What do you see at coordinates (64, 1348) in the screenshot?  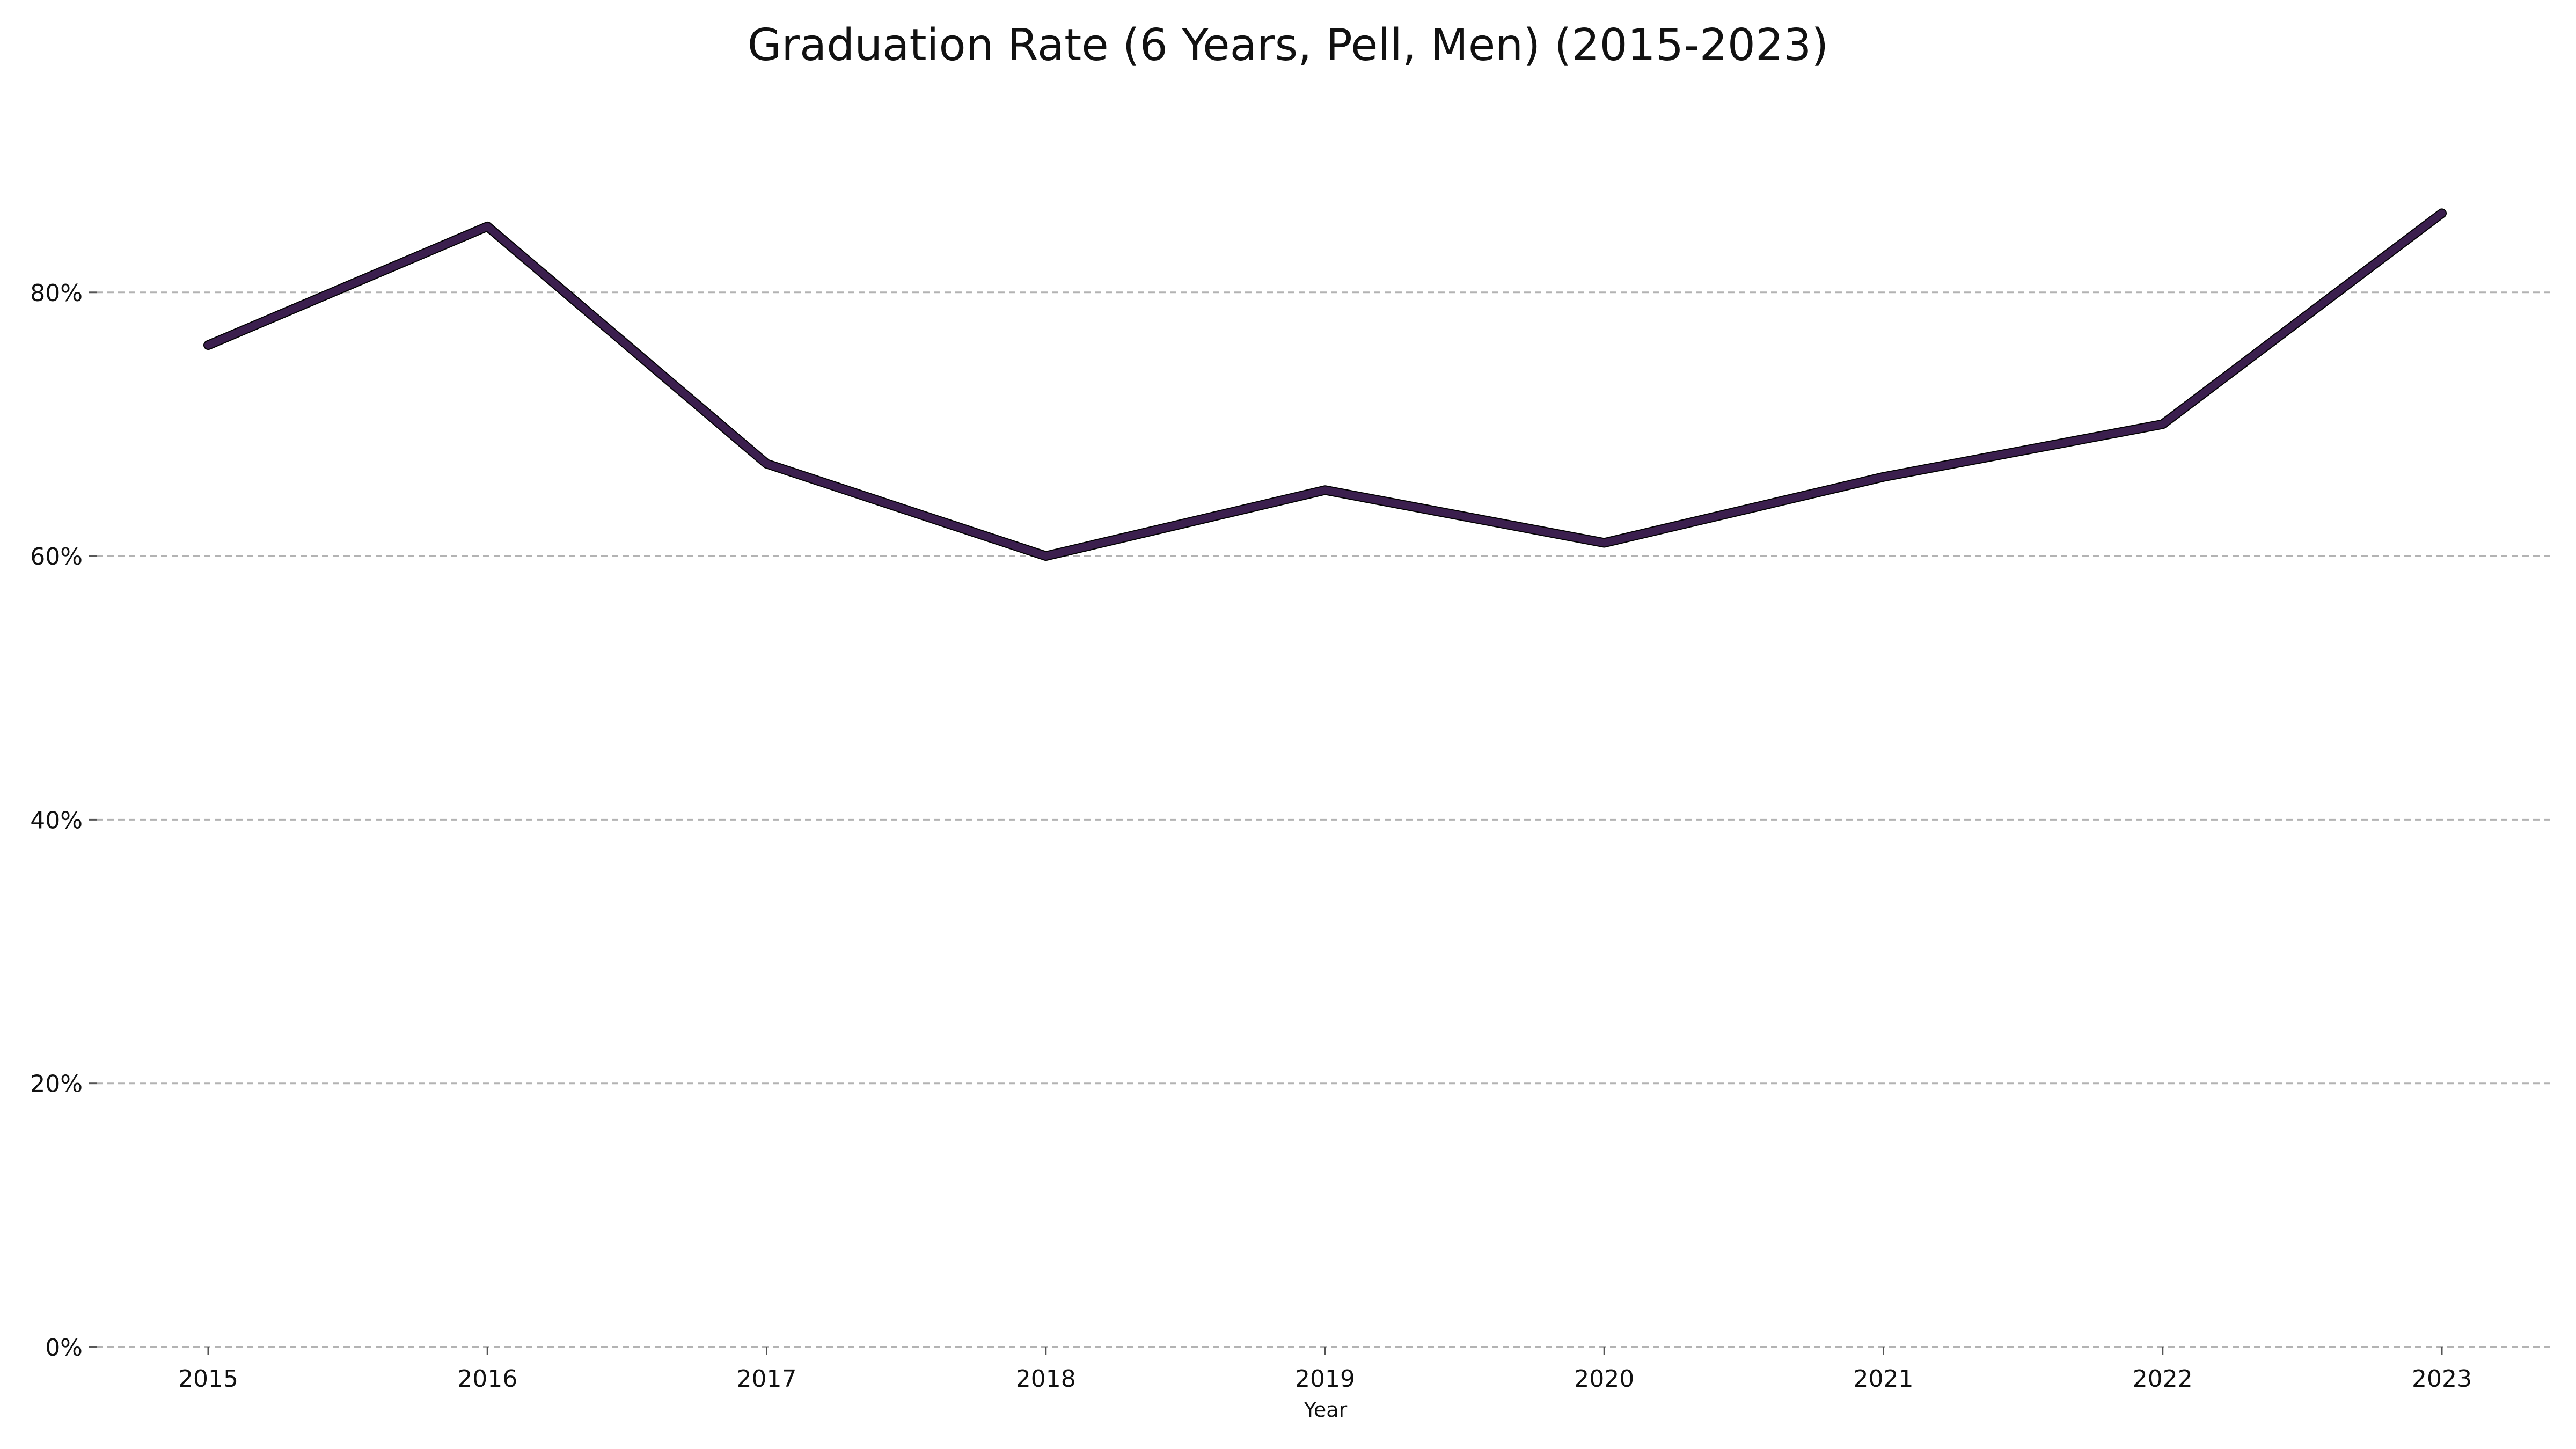 I see `y-tick-label: 0%` at bounding box center [64, 1348].